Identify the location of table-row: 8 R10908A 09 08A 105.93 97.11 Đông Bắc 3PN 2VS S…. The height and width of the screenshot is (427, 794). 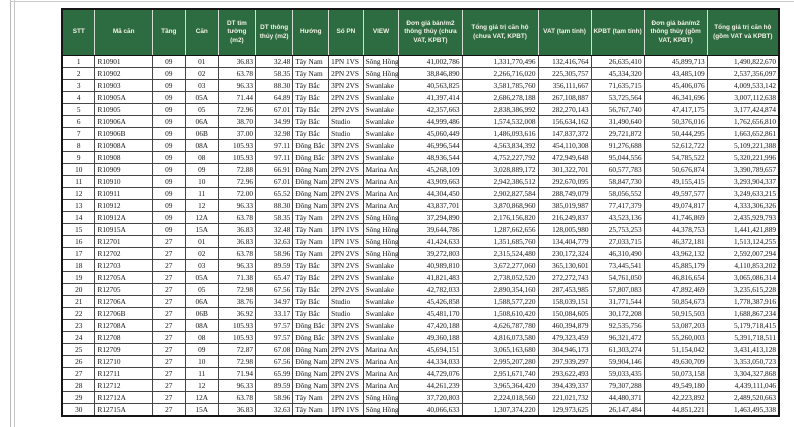
(420, 145).